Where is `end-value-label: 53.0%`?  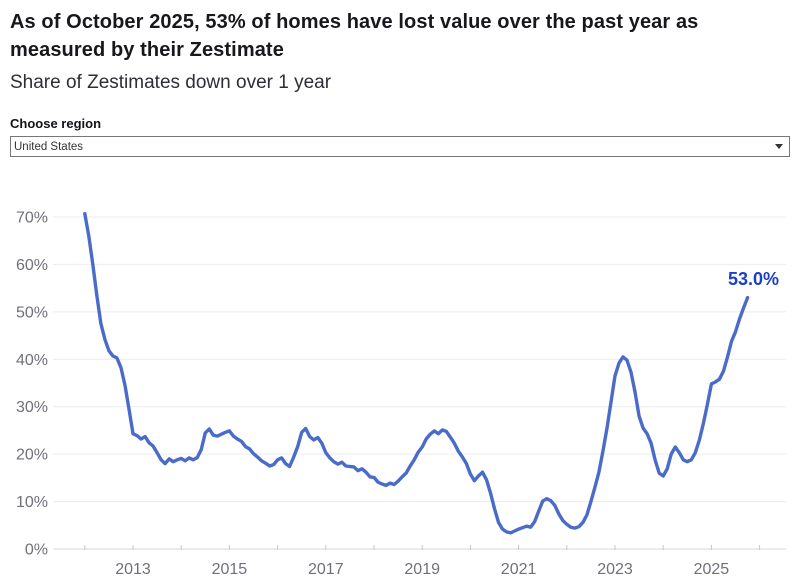
end-value-label: 53.0% is located at coordinates (753, 279).